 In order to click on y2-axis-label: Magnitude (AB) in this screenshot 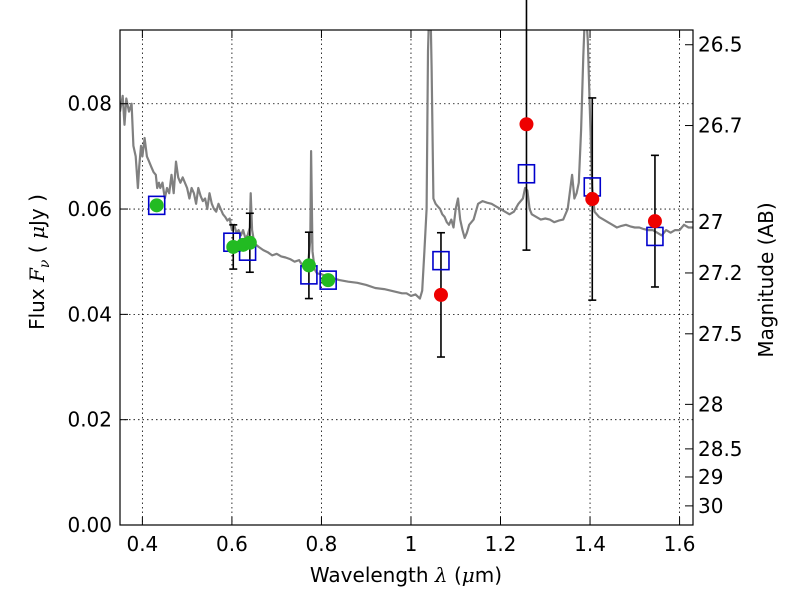, I will do `click(766, 279)`.